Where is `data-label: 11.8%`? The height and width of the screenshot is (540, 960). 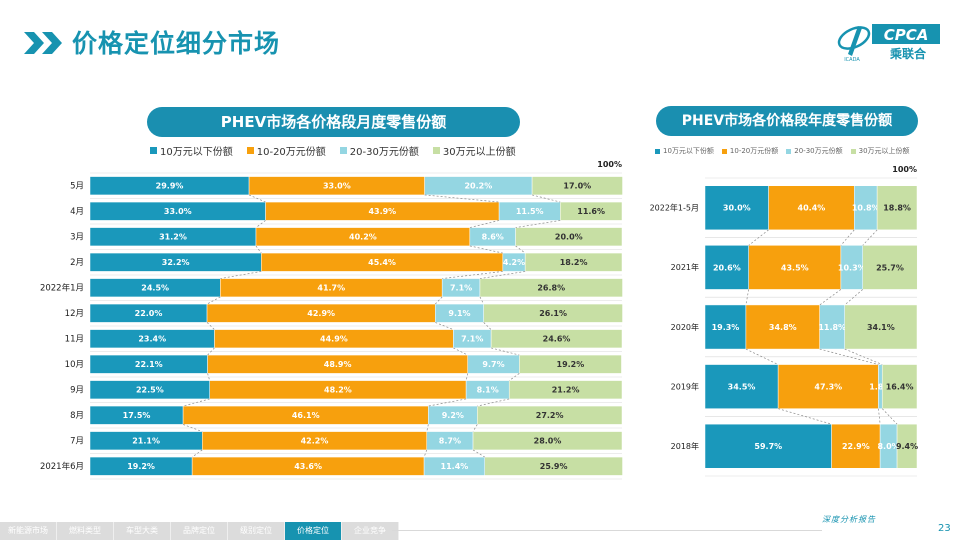 data-label: 11.8% is located at coordinates (832, 327).